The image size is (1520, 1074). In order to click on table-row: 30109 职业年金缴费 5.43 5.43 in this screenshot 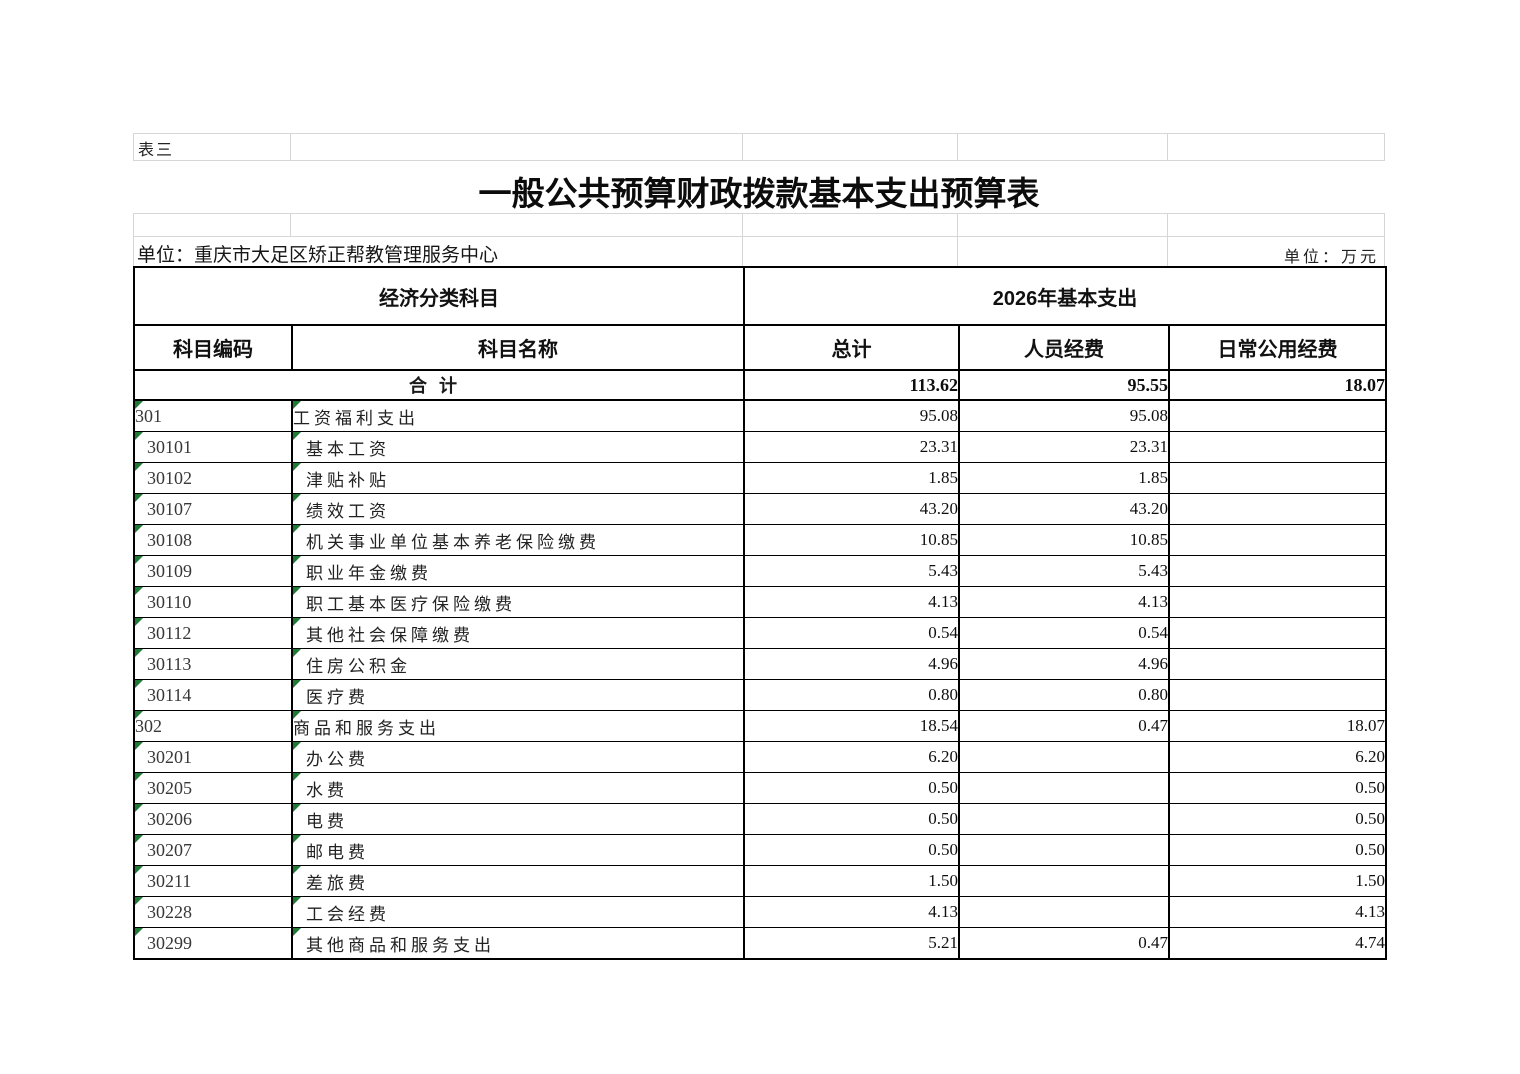, I will do `click(760, 571)`.